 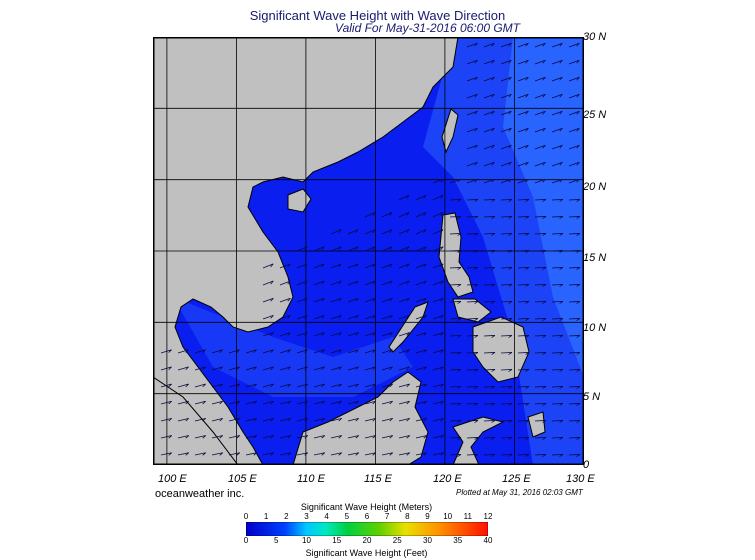 I want to click on legend-meter-tick: 10, so click(x=448, y=516).